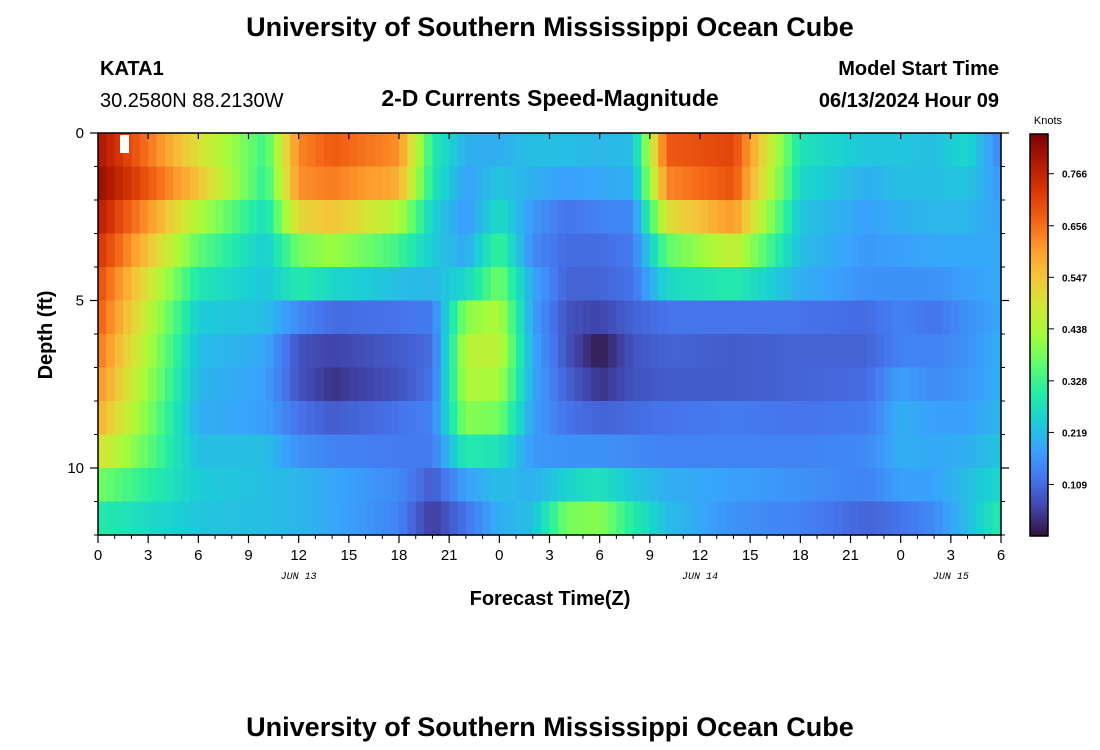 This screenshot has width=1100, height=750. I want to click on station-coords: 30.2580N 88.2130W, so click(192, 101).